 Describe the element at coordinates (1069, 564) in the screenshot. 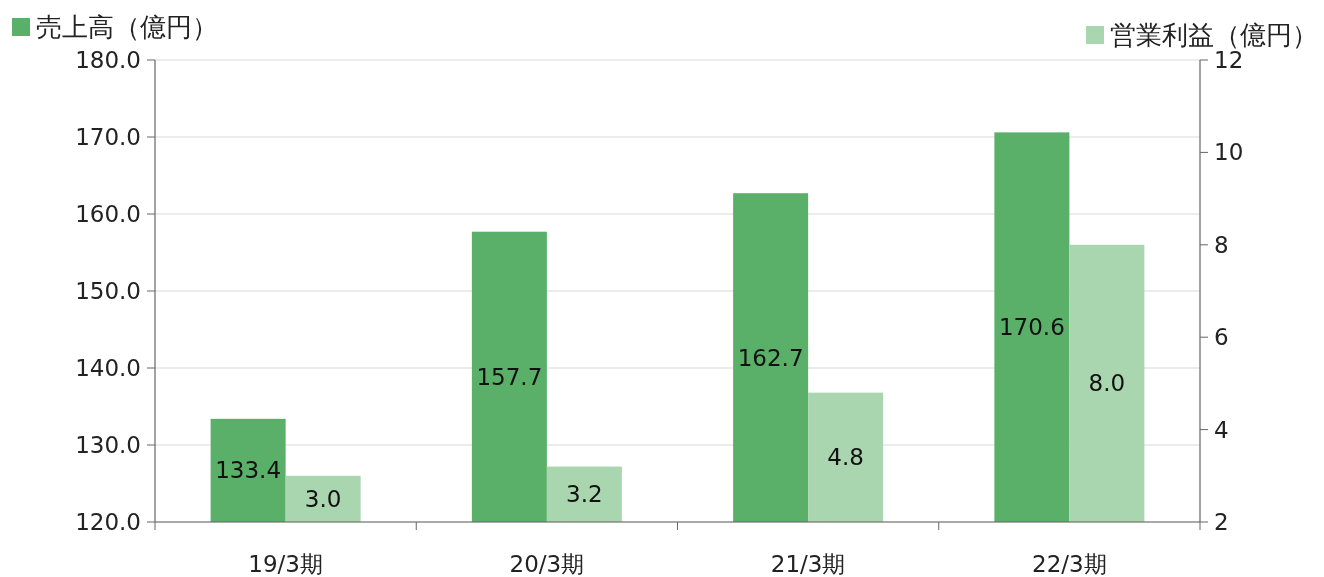

I see `x-tick-label: 22/3期` at that location.